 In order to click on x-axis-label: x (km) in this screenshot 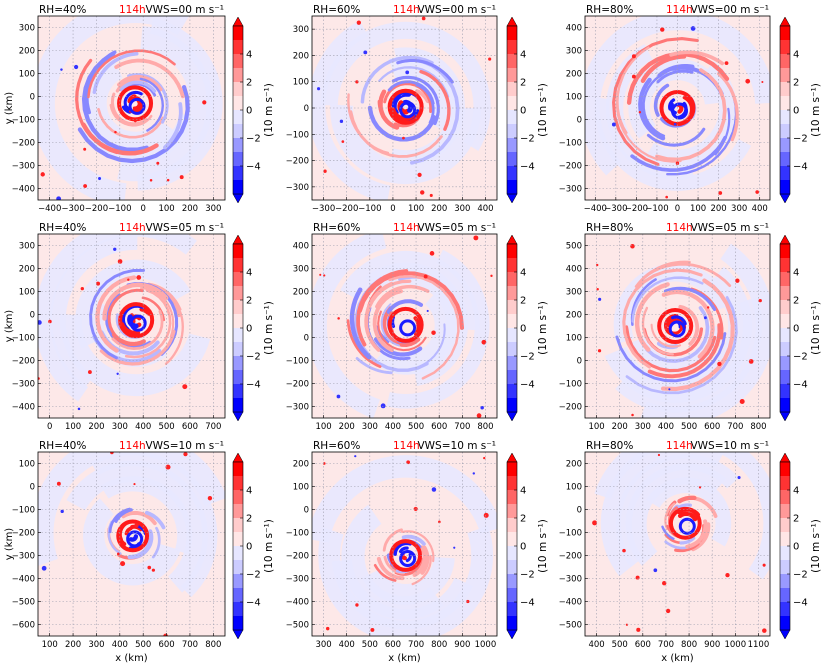, I will do `click(404, 658)`.